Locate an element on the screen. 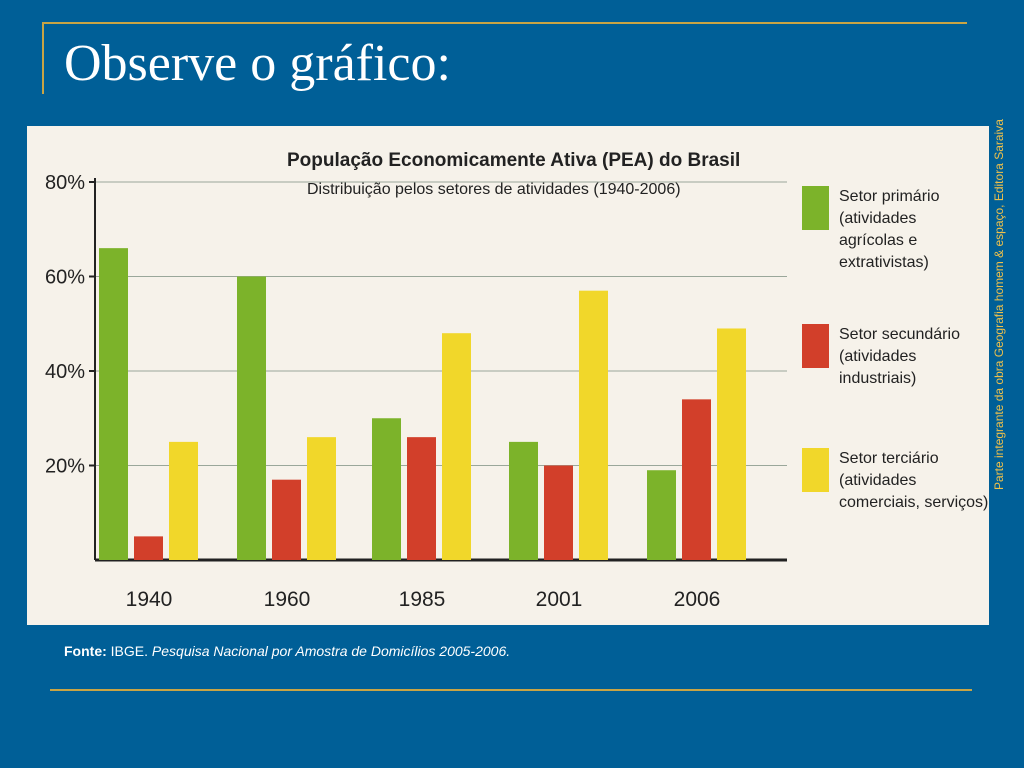  bar-setor-secund-rio-1960 is located at coordinates (286, 519).